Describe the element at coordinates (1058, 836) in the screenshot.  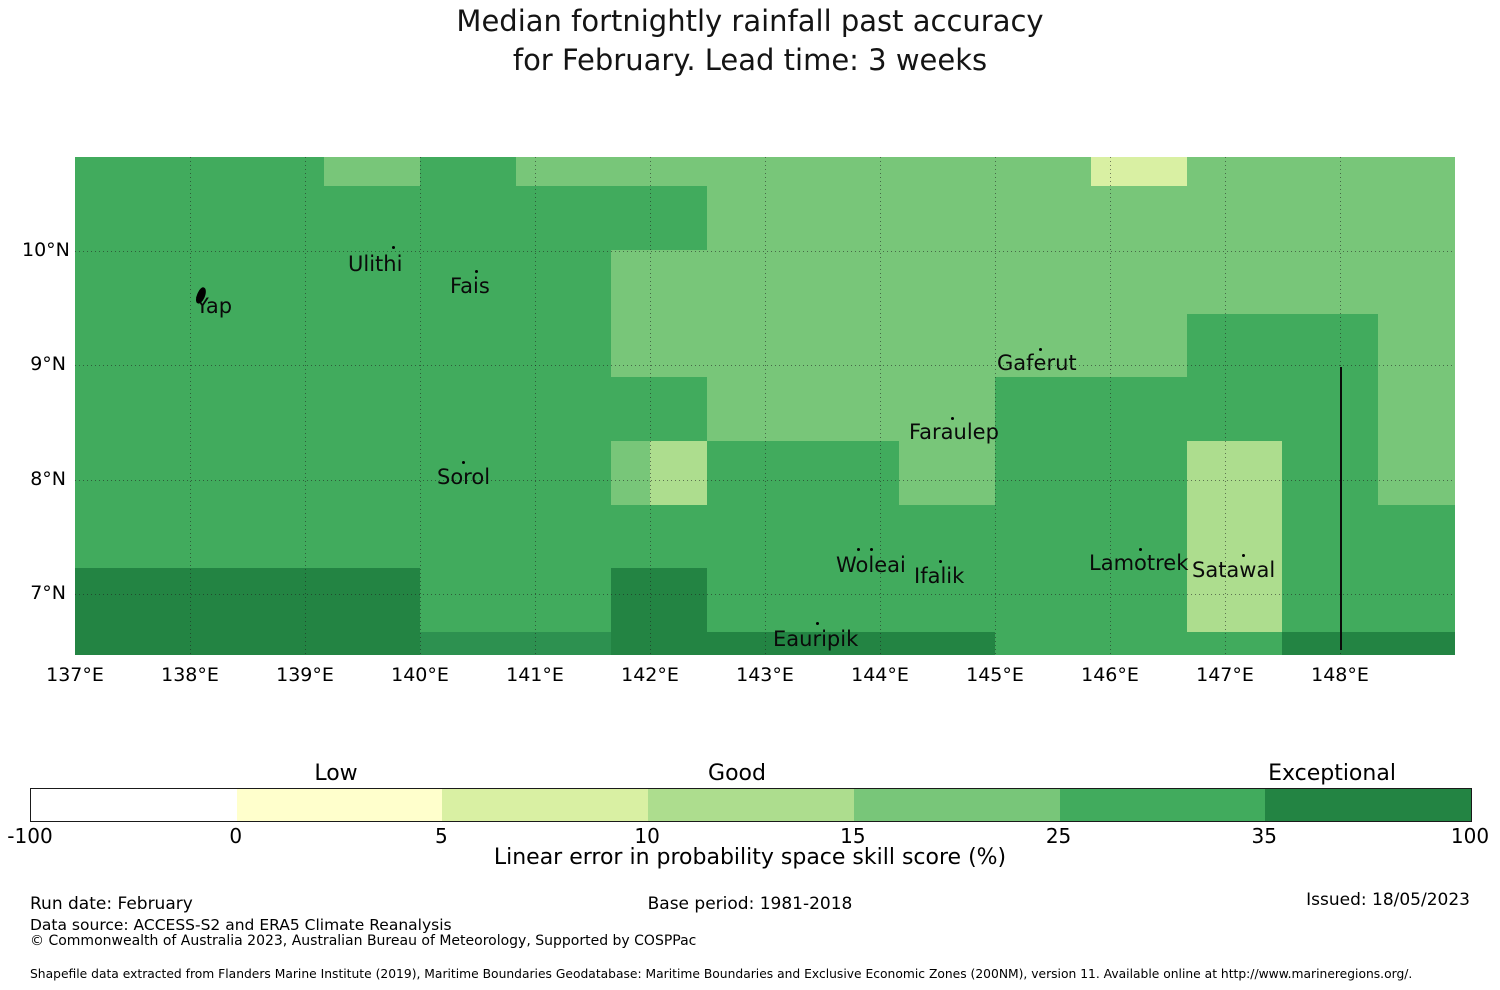
I see `colorbar-tick-label: 25` at that location.